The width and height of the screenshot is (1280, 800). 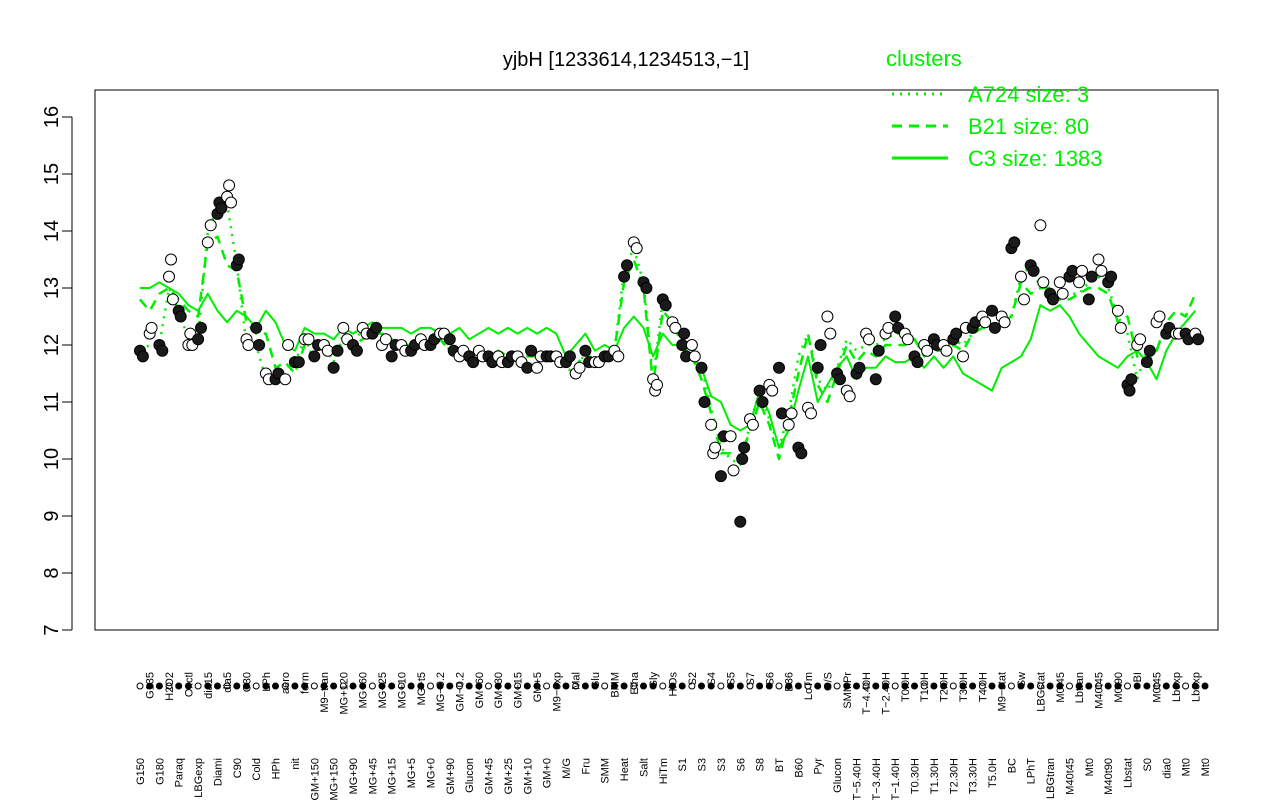 I want to click on x-tick-label: H2O2, so click(x=170, y=686).